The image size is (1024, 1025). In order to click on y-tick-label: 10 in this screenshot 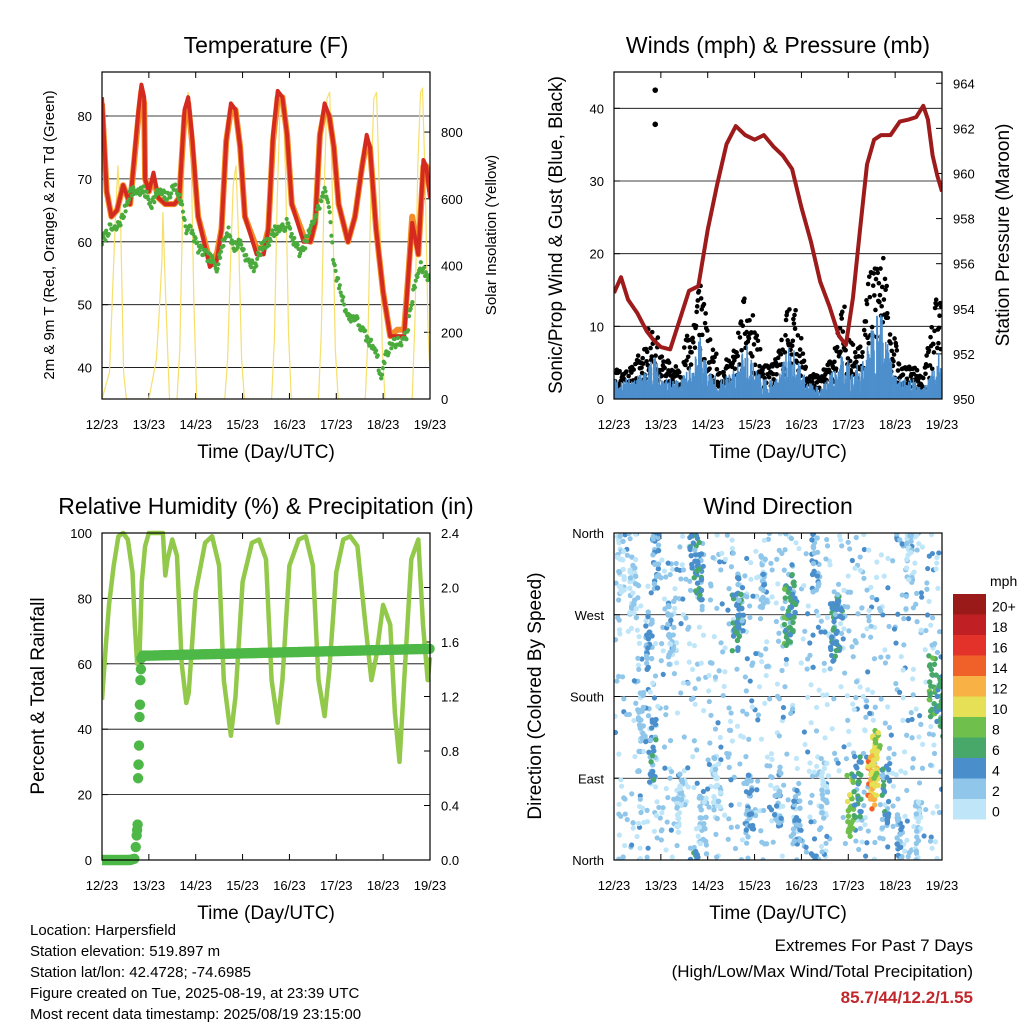, I will do `click(597, 326)`.